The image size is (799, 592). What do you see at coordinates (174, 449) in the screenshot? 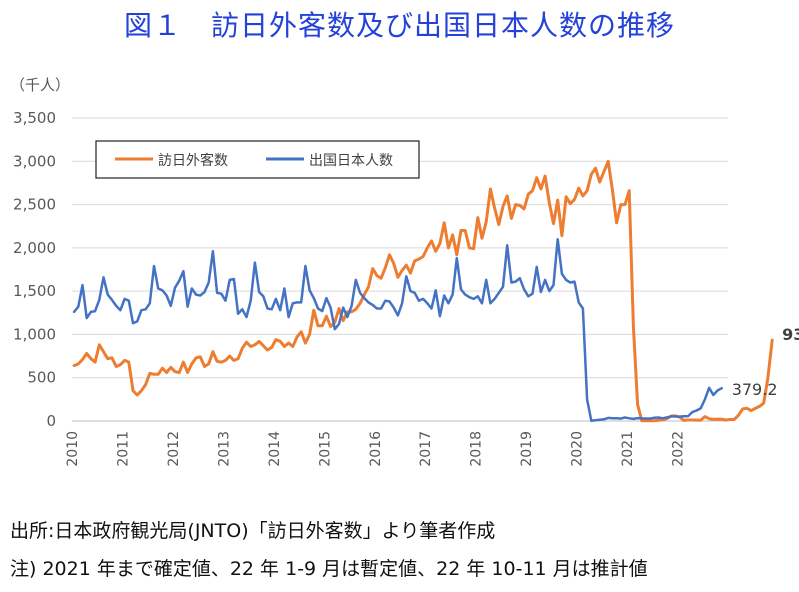
I see `x-tick-label: 2012` at bounding box center [174, 449].